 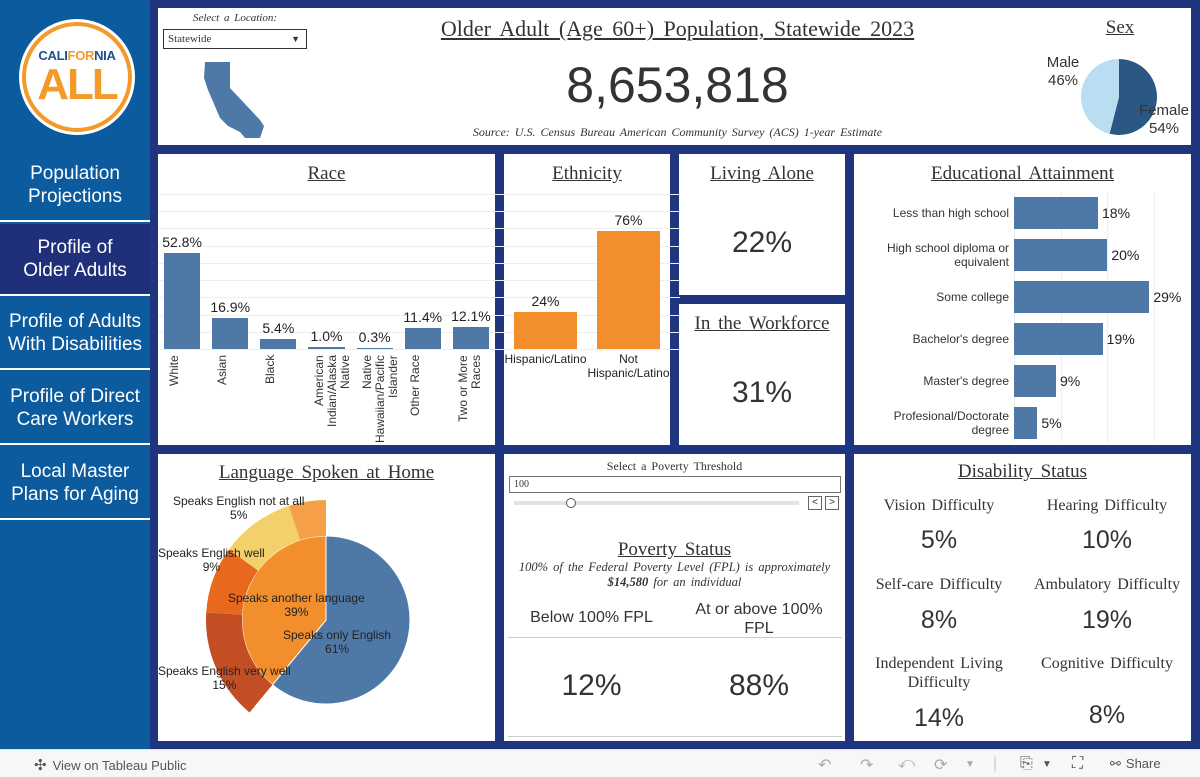 What do you see at coordinates (939, 673) in the screenshot?
I see `independent-living-label: Independent Living Difficulty` at bounding box center [939, 673].